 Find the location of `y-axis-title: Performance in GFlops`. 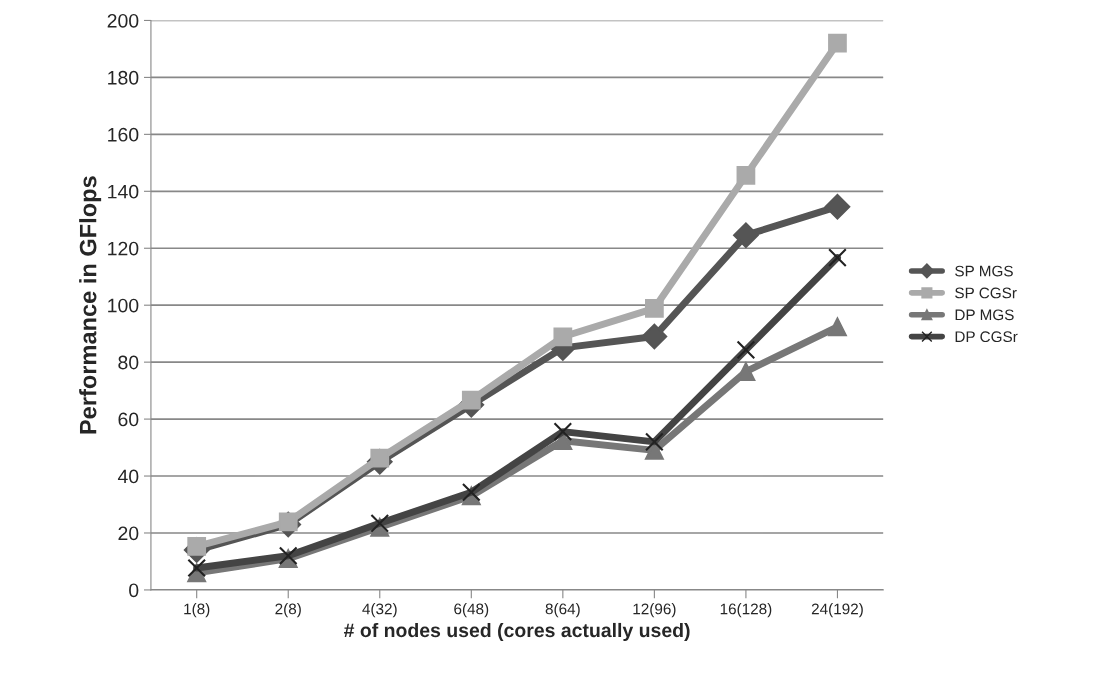

y-axis-title: Performance in GFlops is located at coordinates (90, 305).